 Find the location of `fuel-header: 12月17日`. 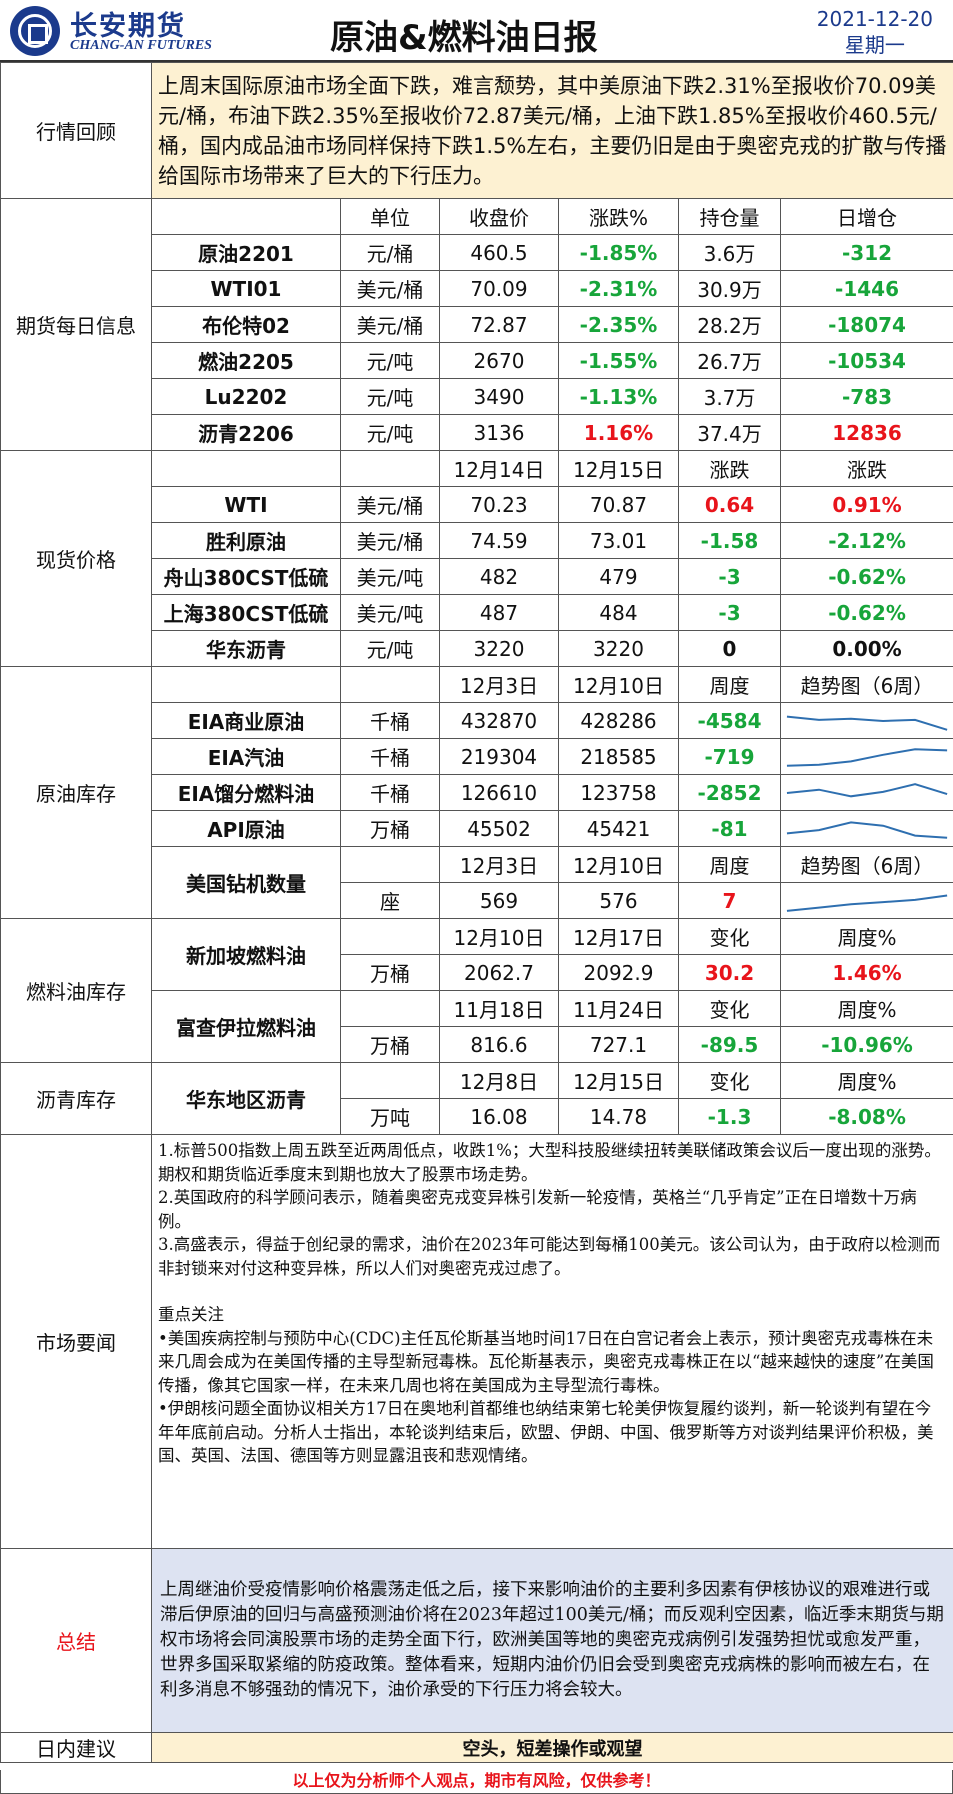

fuel-header: 12月17日 is located at coordinates (618, 936).